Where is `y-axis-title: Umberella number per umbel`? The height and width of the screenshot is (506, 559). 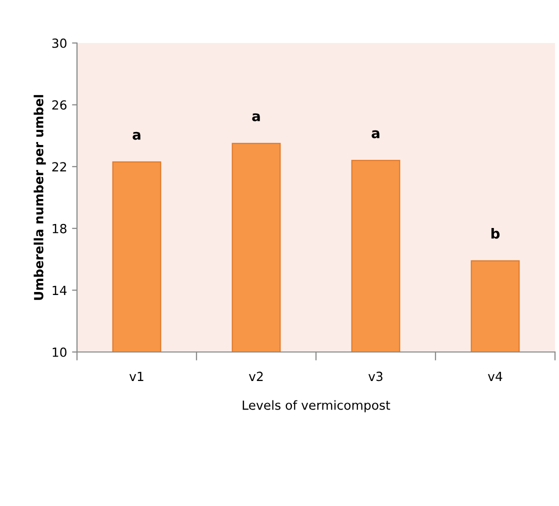
y-axis-title: Umberella number per umbel is located at coordinates (40, 197).